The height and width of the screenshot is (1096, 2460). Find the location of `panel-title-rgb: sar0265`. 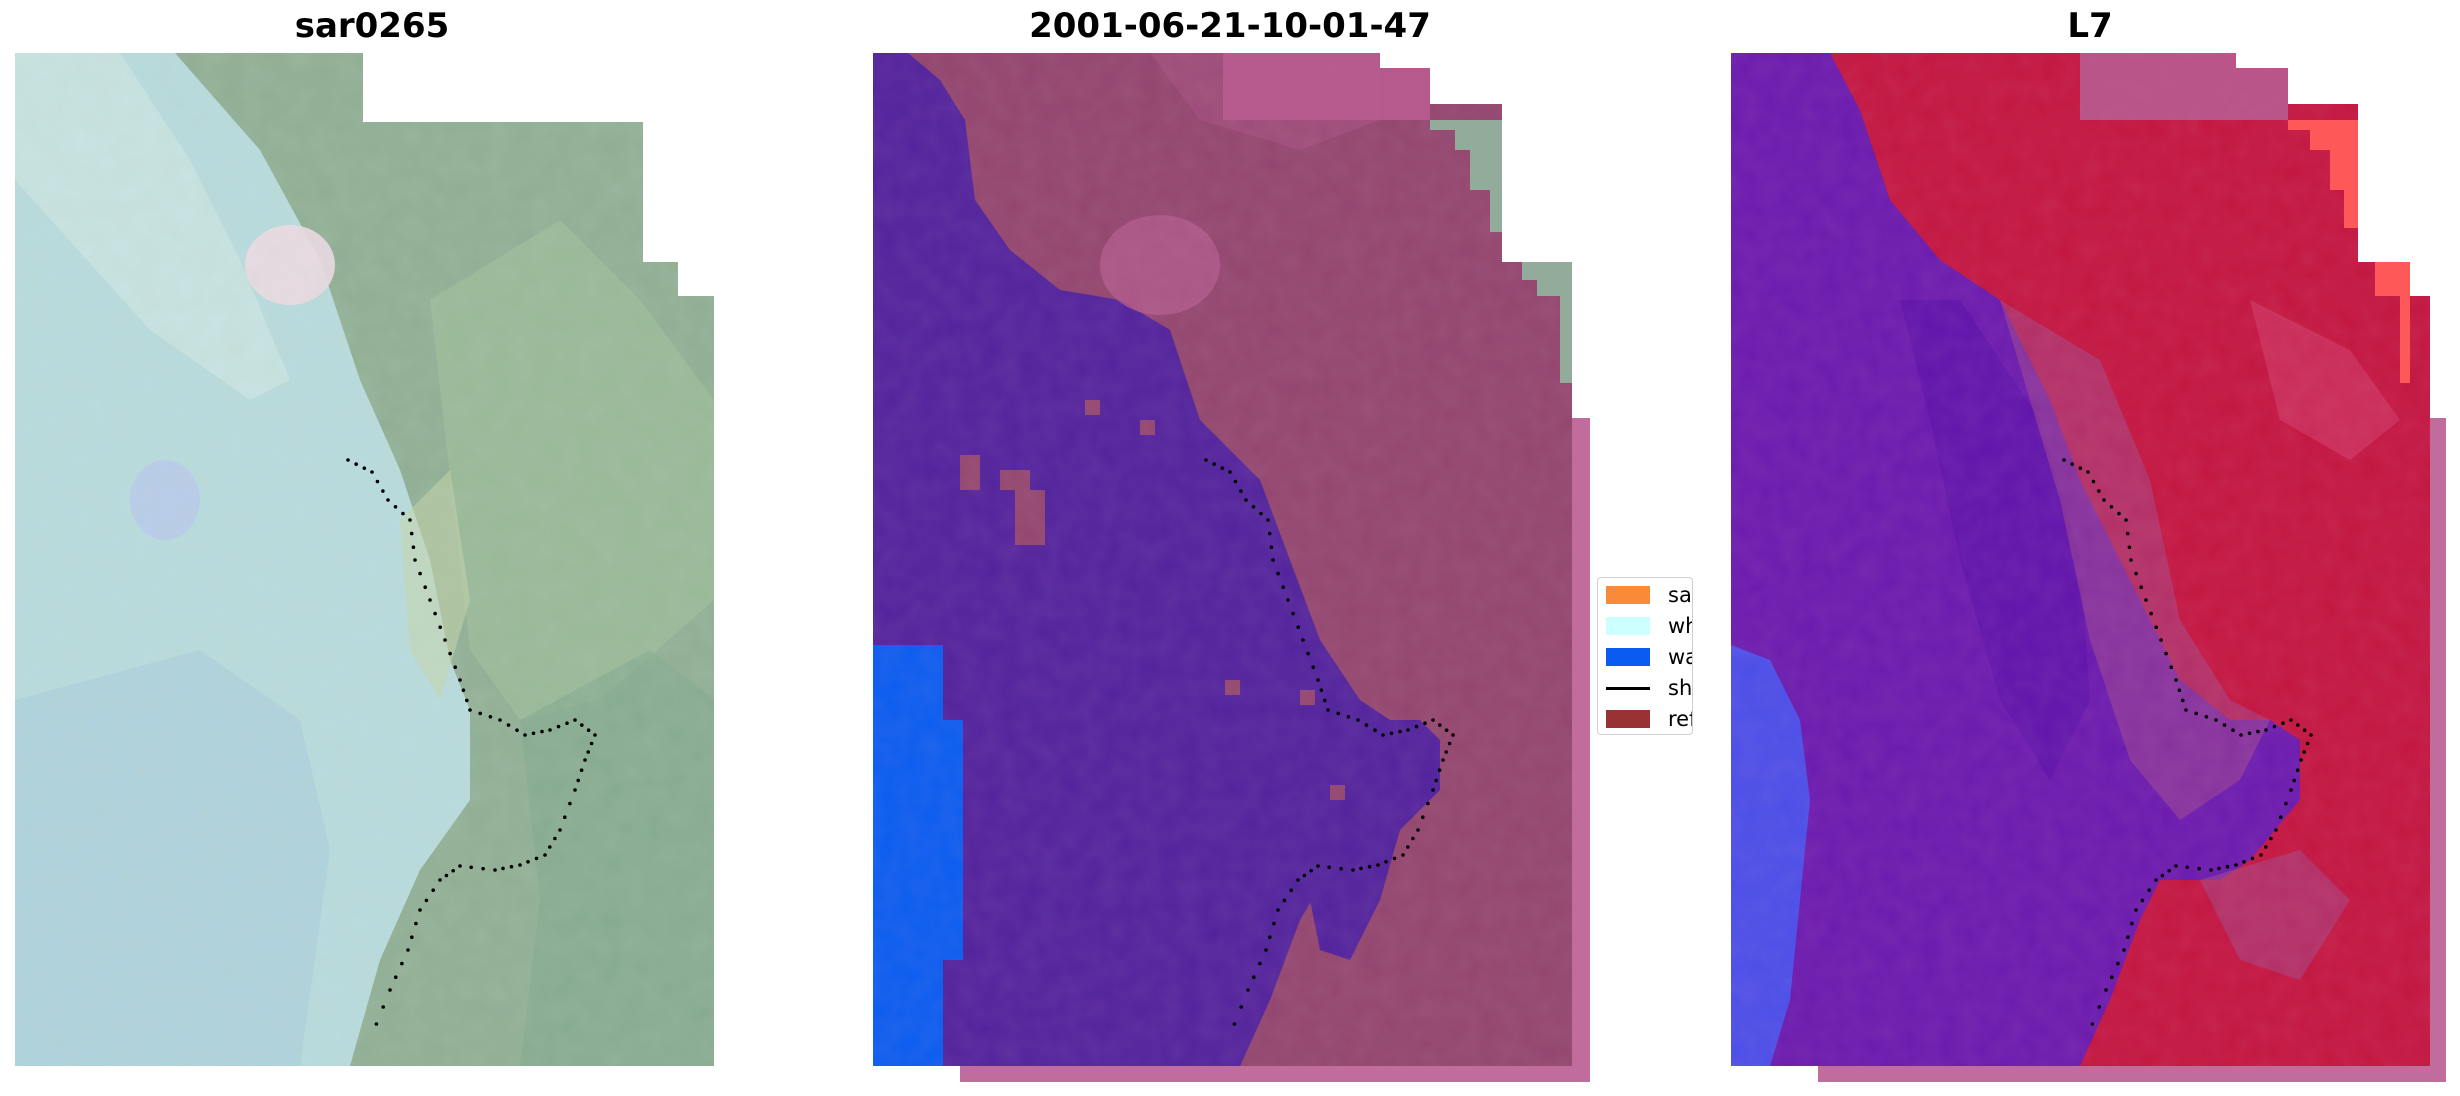

panel-title-rgb: sar0265 is located at coordinates (372, 26).